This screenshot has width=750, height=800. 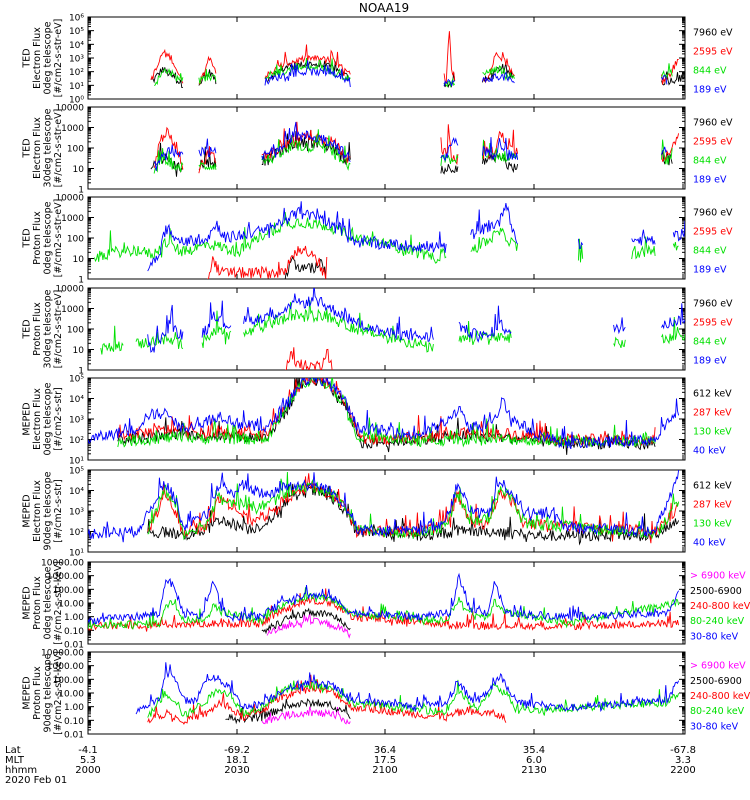 I want to click on y-tick-label: 10⁰, so click(x=76, y=101).